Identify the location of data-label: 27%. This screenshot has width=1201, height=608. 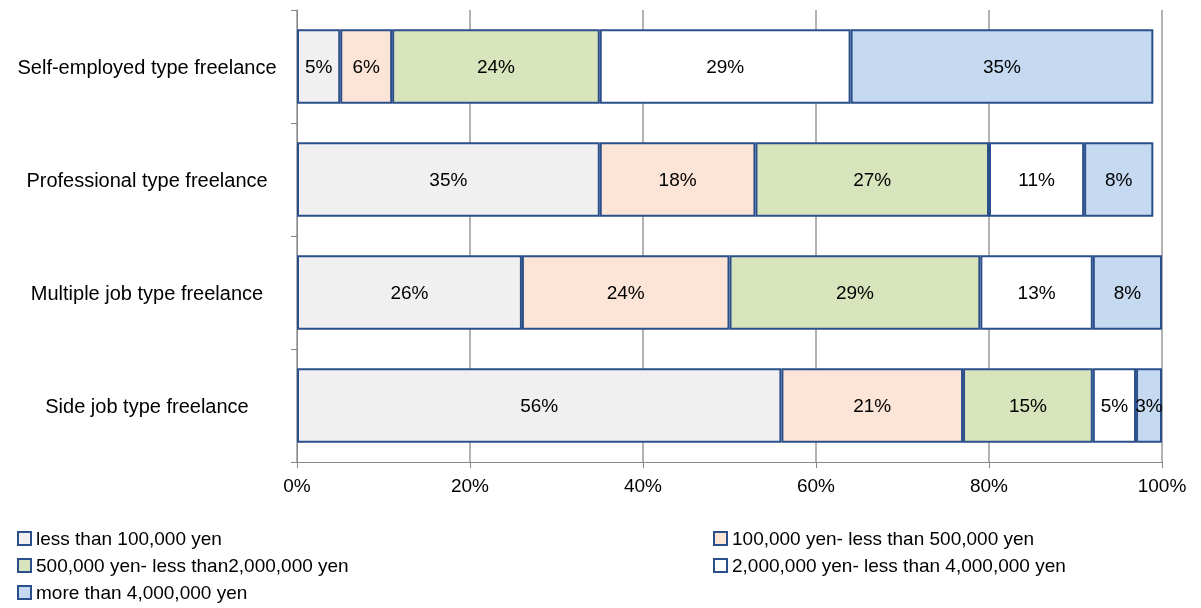
(872, 179).